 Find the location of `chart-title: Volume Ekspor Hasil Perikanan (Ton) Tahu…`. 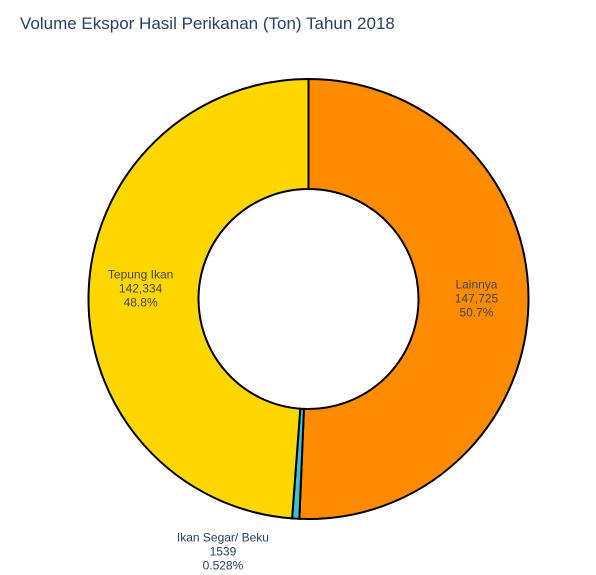

chart-title: Volume Ekspor Hasil Perikanan (Ton) Tahu… is located at coordinates (207, 23).